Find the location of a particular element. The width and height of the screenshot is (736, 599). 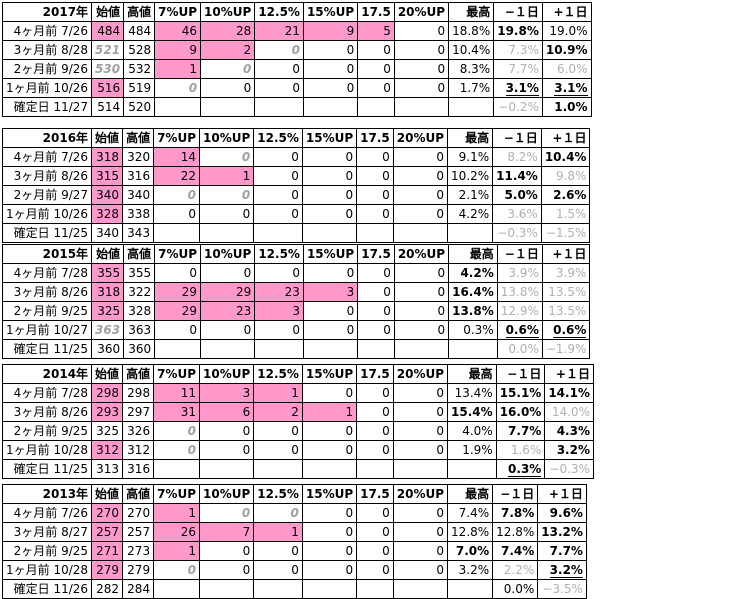

row-label-cell: 4ヶ月前 7/26 is located at coordinates (47, 31).